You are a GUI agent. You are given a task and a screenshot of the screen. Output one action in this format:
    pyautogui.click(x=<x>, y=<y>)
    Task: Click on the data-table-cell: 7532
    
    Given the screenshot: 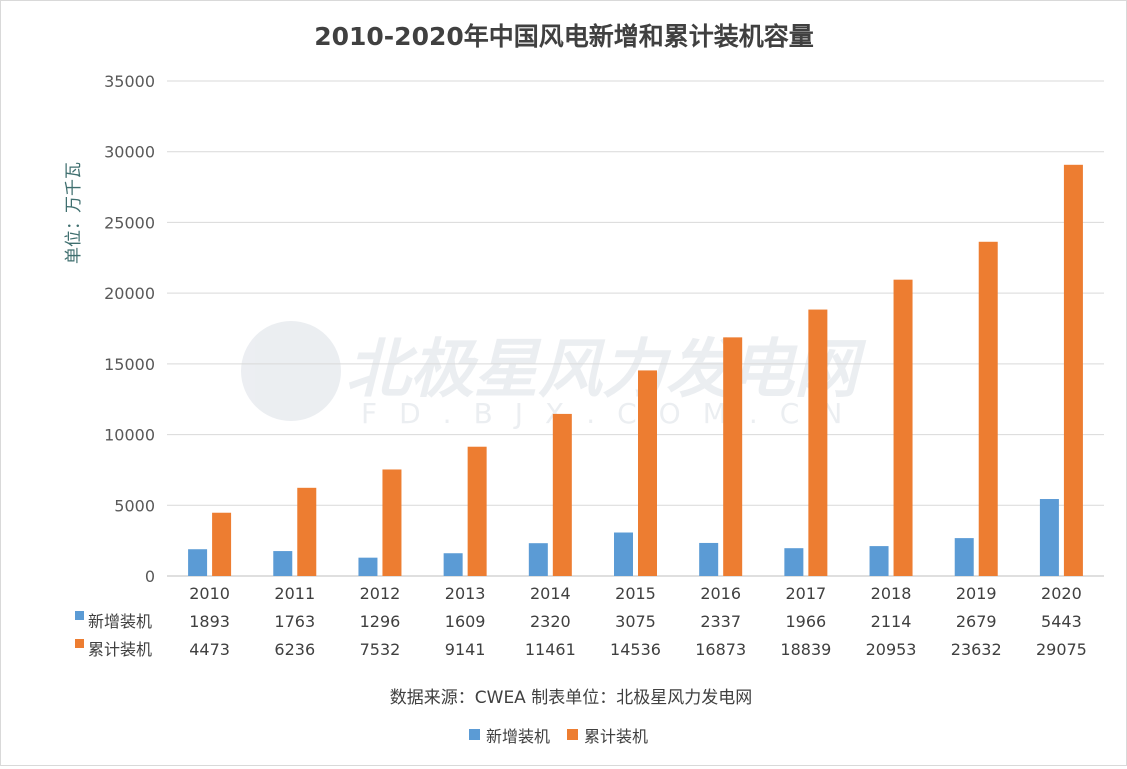 What is the action you would take?
    pyautogui.click(x=380, y=649)
    